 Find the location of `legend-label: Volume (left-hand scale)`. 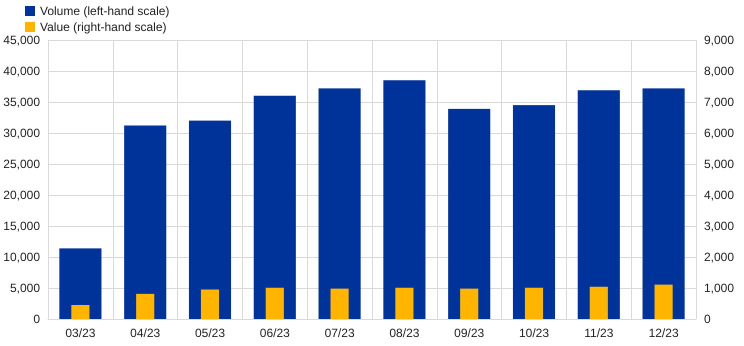

legend-label: Volume (left-hand scale) is located at coordinates (105, 11).